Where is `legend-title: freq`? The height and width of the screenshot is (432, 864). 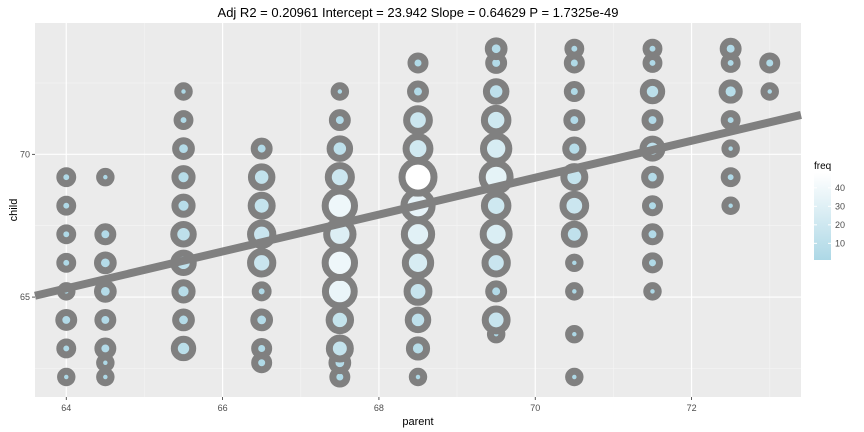
legend-title: freq is located at coordinates (822, 166).